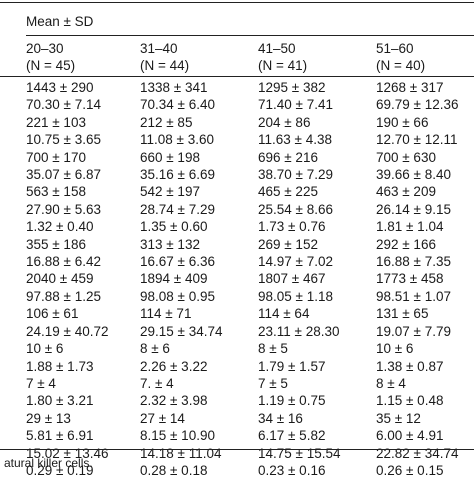 The height and width of the screenshot is (479, 474). What do you see at coordinates (170, 192) in the screenshot?
I see `table-cell: 542 ± 197` at bounding box center [170, 192].